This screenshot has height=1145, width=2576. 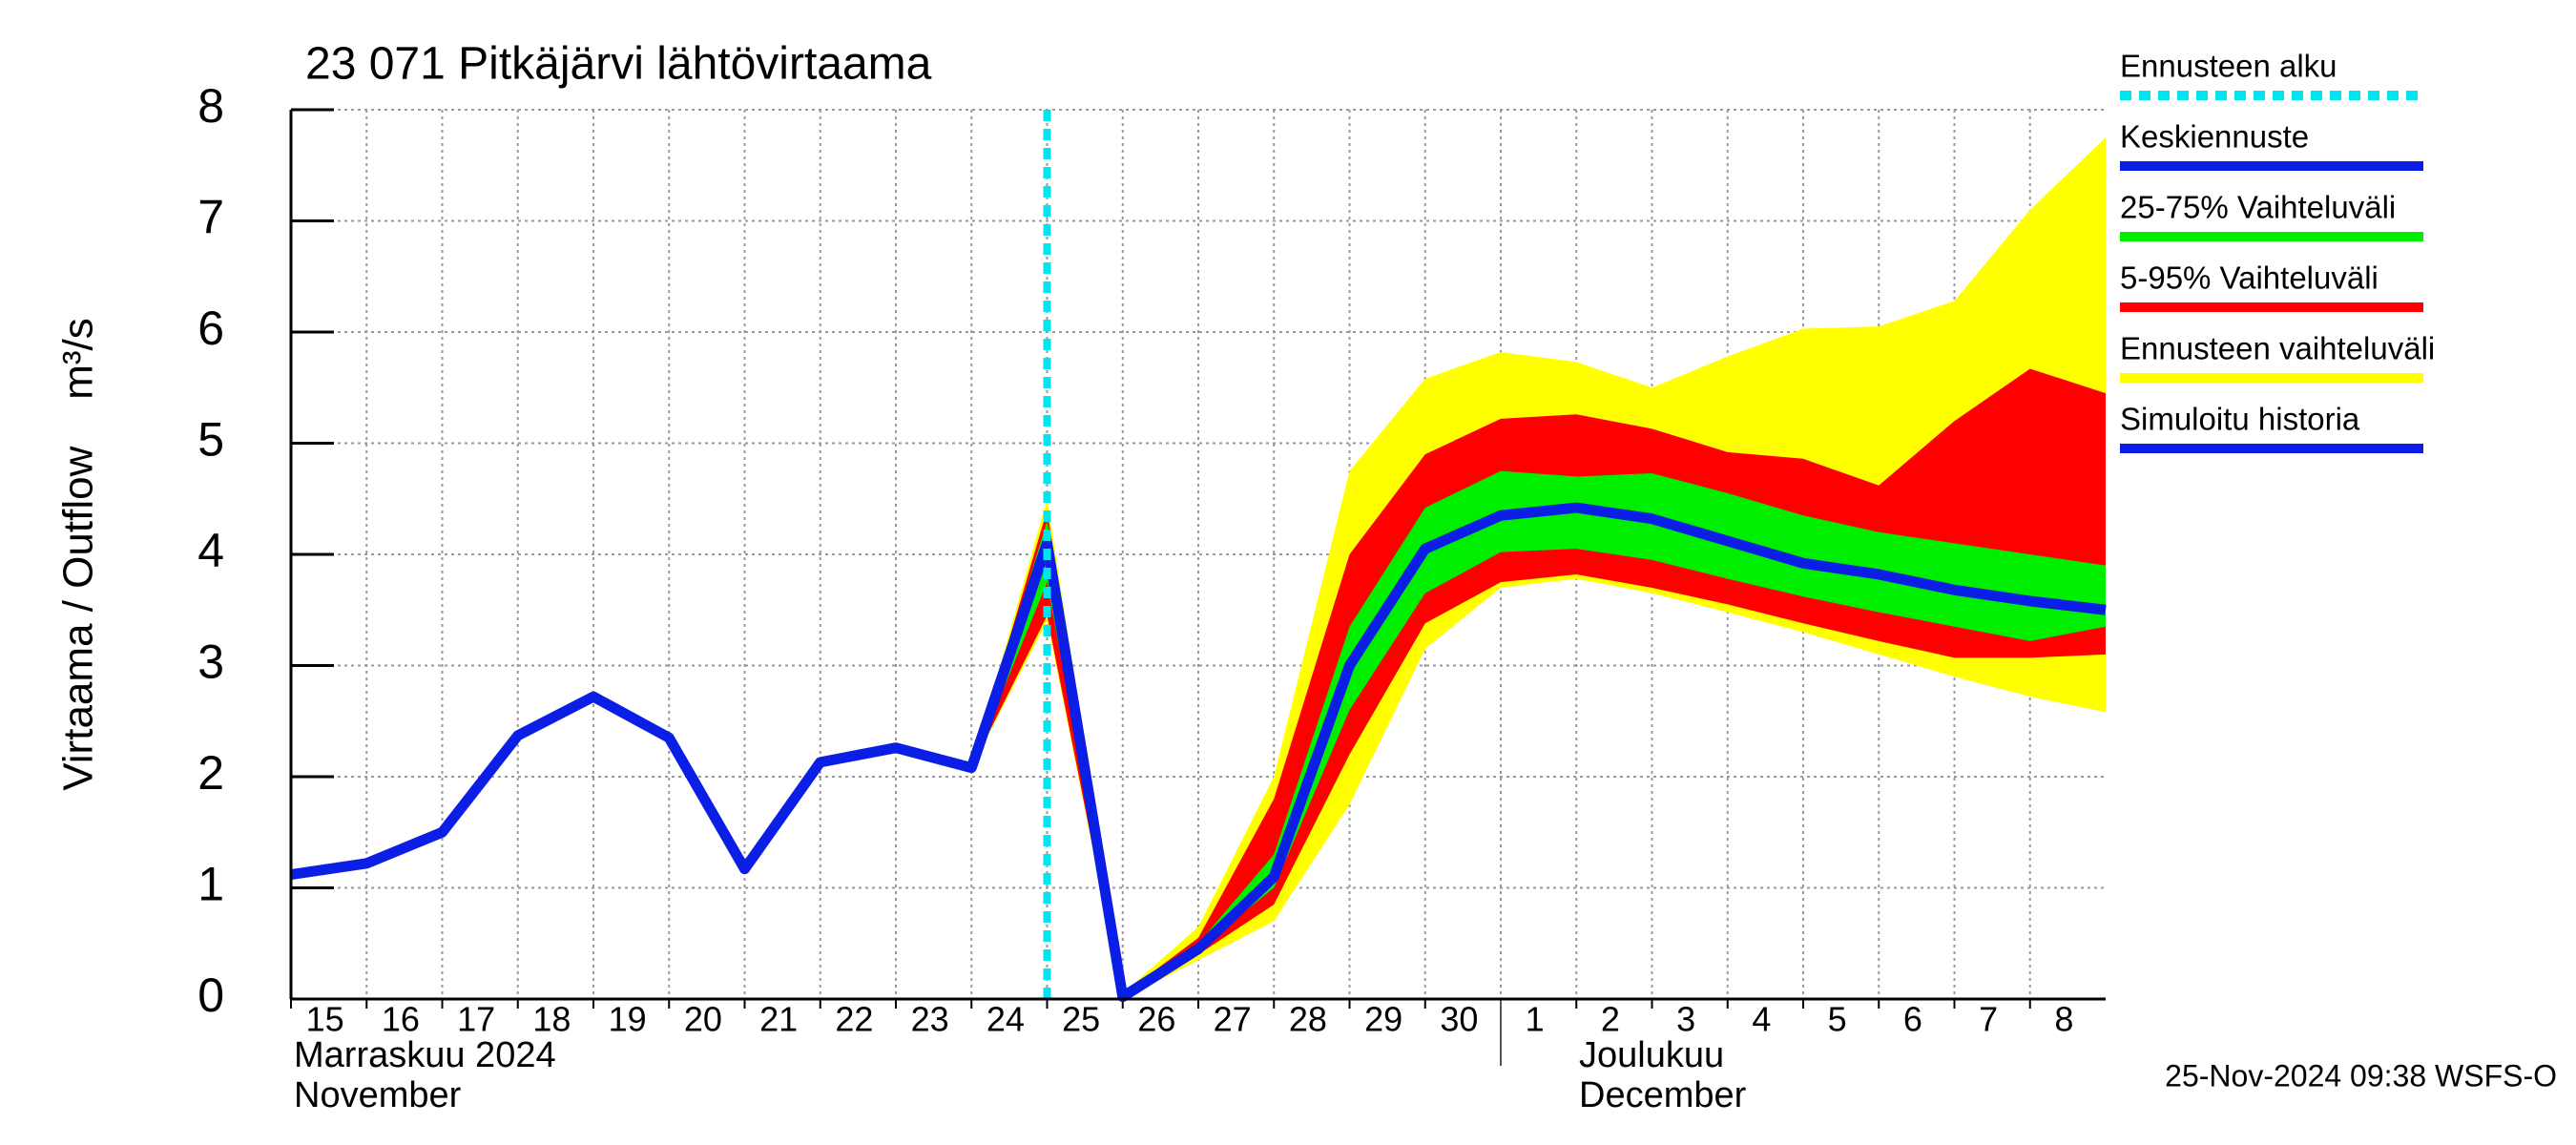 What do you see at coordinates (1837, 1019) in the screenshot?
I see `x-tick-label: 5` at bounding box center [1837, 1019].